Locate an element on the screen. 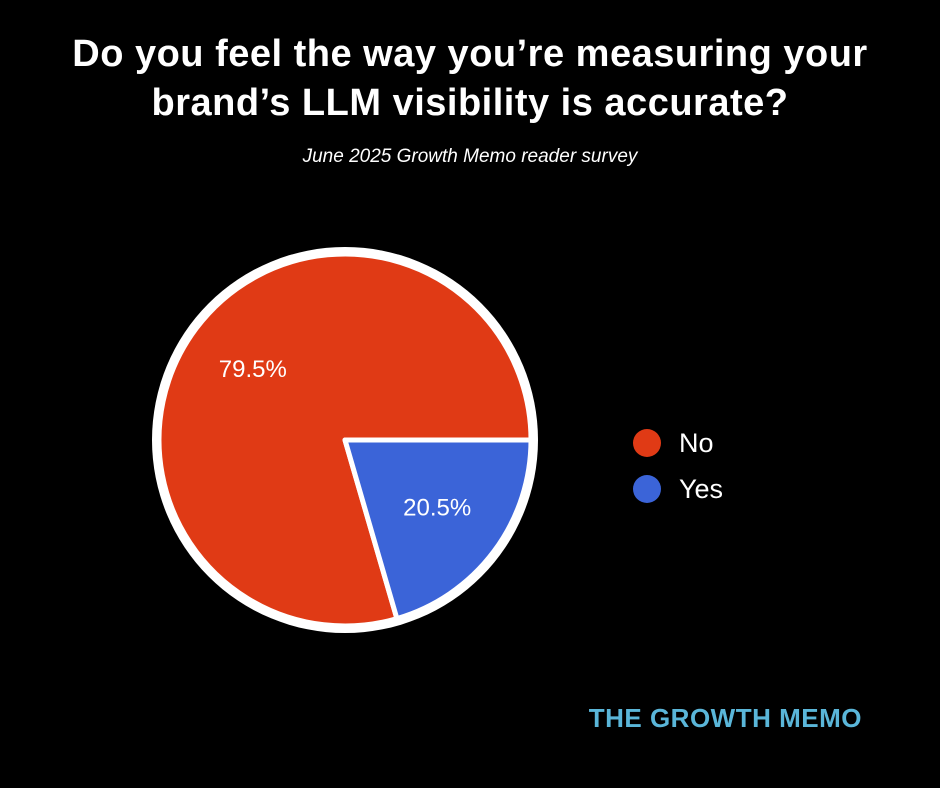 The width and height of the screenshot is (940, 788). legend-label-yes: Yes is located at coordinates (701, 489).